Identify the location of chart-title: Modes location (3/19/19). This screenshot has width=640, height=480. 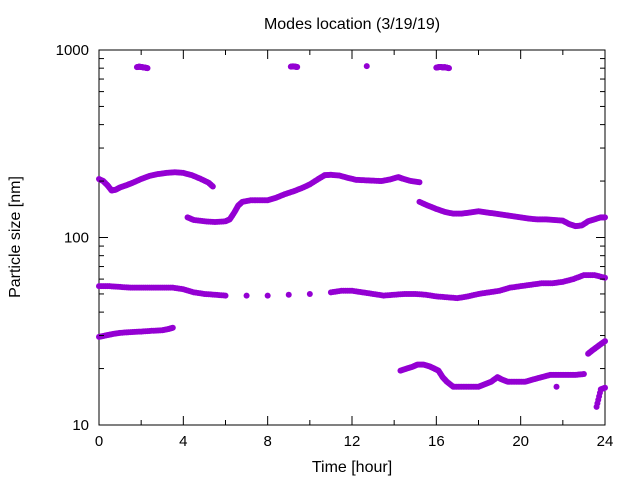
(352, 24).